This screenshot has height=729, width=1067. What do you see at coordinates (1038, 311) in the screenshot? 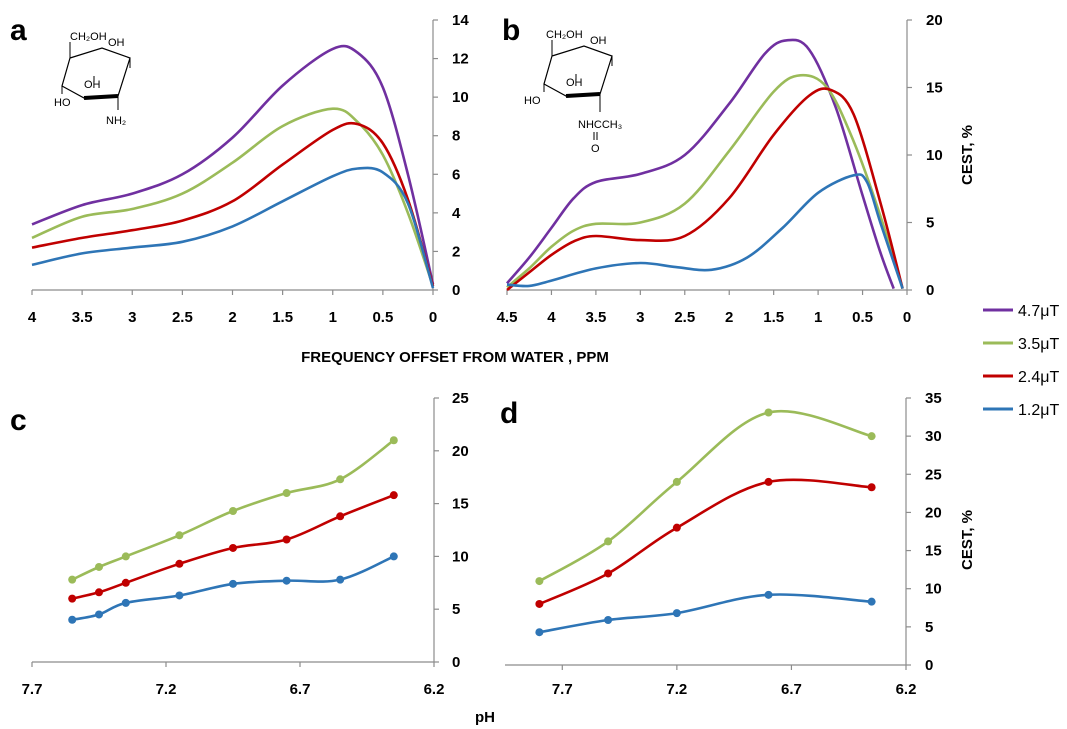
I see `legend-label: 4.7μT` at bounding box center [1038, 311].